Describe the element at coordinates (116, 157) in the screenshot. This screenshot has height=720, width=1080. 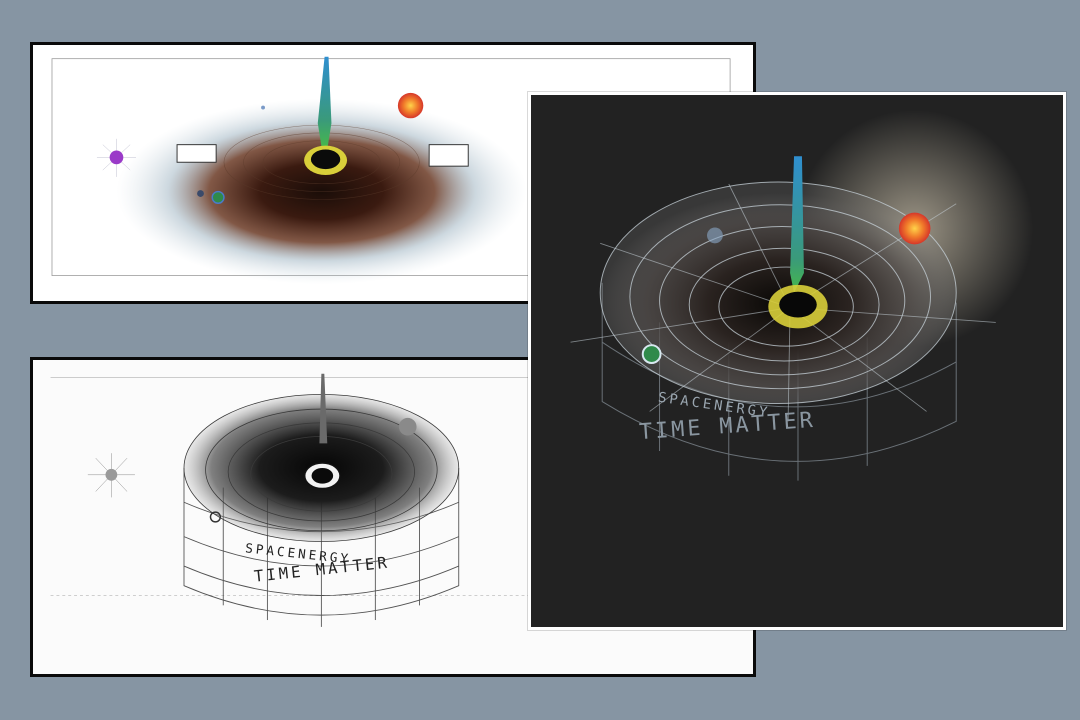
I see `purple-planet` at that location.